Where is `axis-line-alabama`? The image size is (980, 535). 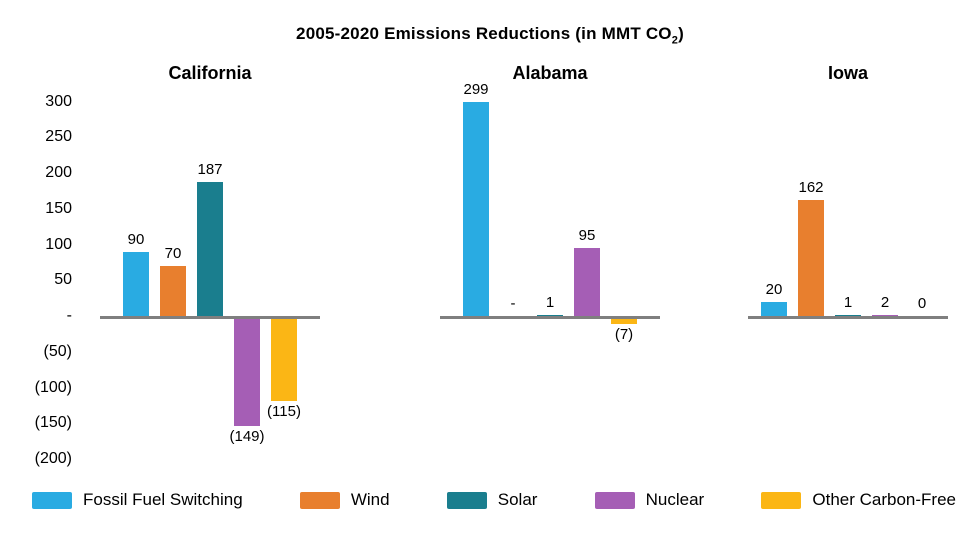
axis-line-alabama is located at coordinates (550, 317).